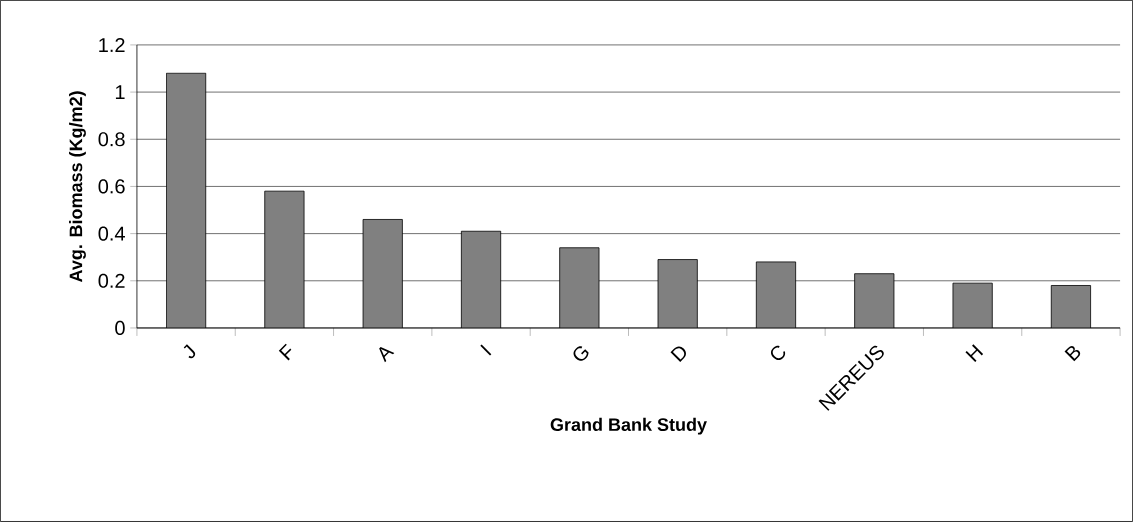 This screenshot has height=522, width=1133. What do you see at coordinates (486, 350) in the screenshot?
I see `x-tick-label: I` at bounding box center [486, 350].